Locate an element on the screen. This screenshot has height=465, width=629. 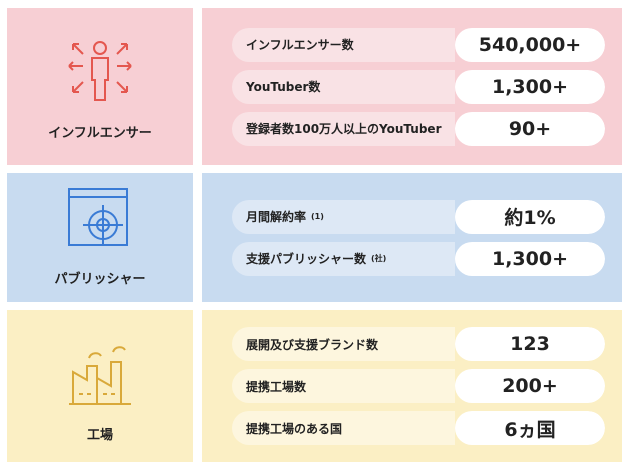
stat-row: 提携工場のある国 6ヵ国 is located at coordinates (418, 428).